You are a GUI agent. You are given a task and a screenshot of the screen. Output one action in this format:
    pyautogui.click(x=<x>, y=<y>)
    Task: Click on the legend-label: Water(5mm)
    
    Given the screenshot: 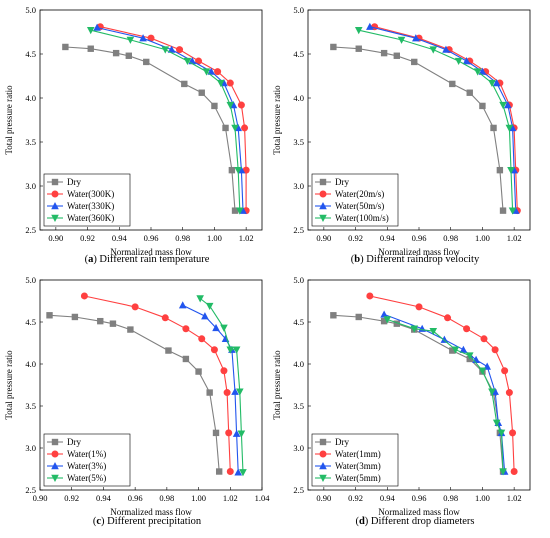 What is the action you would take?
    pyautogui.click(x=358, y=478)
    